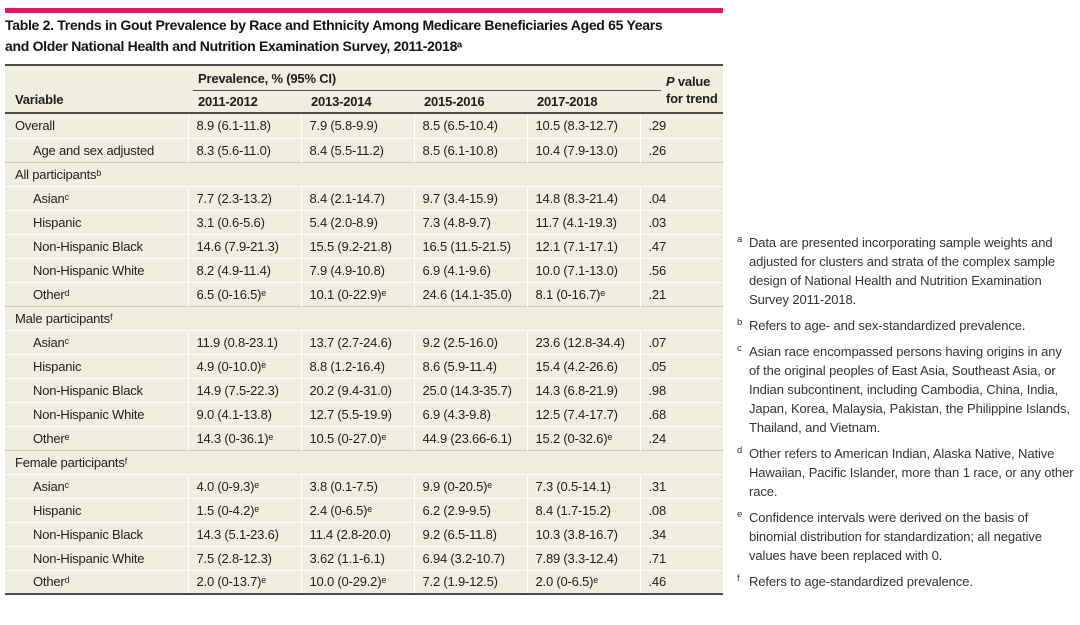  Describe the element at coordinates (583, 149) in the screenshot. I see `prevalence-cell: 10.4 (7.9-13.0)` at that location.